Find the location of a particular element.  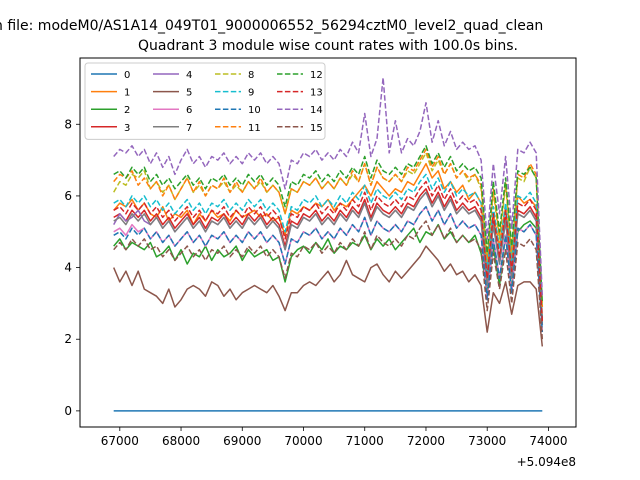

y-tick-label: 2 is located at coordinates (68, 339).